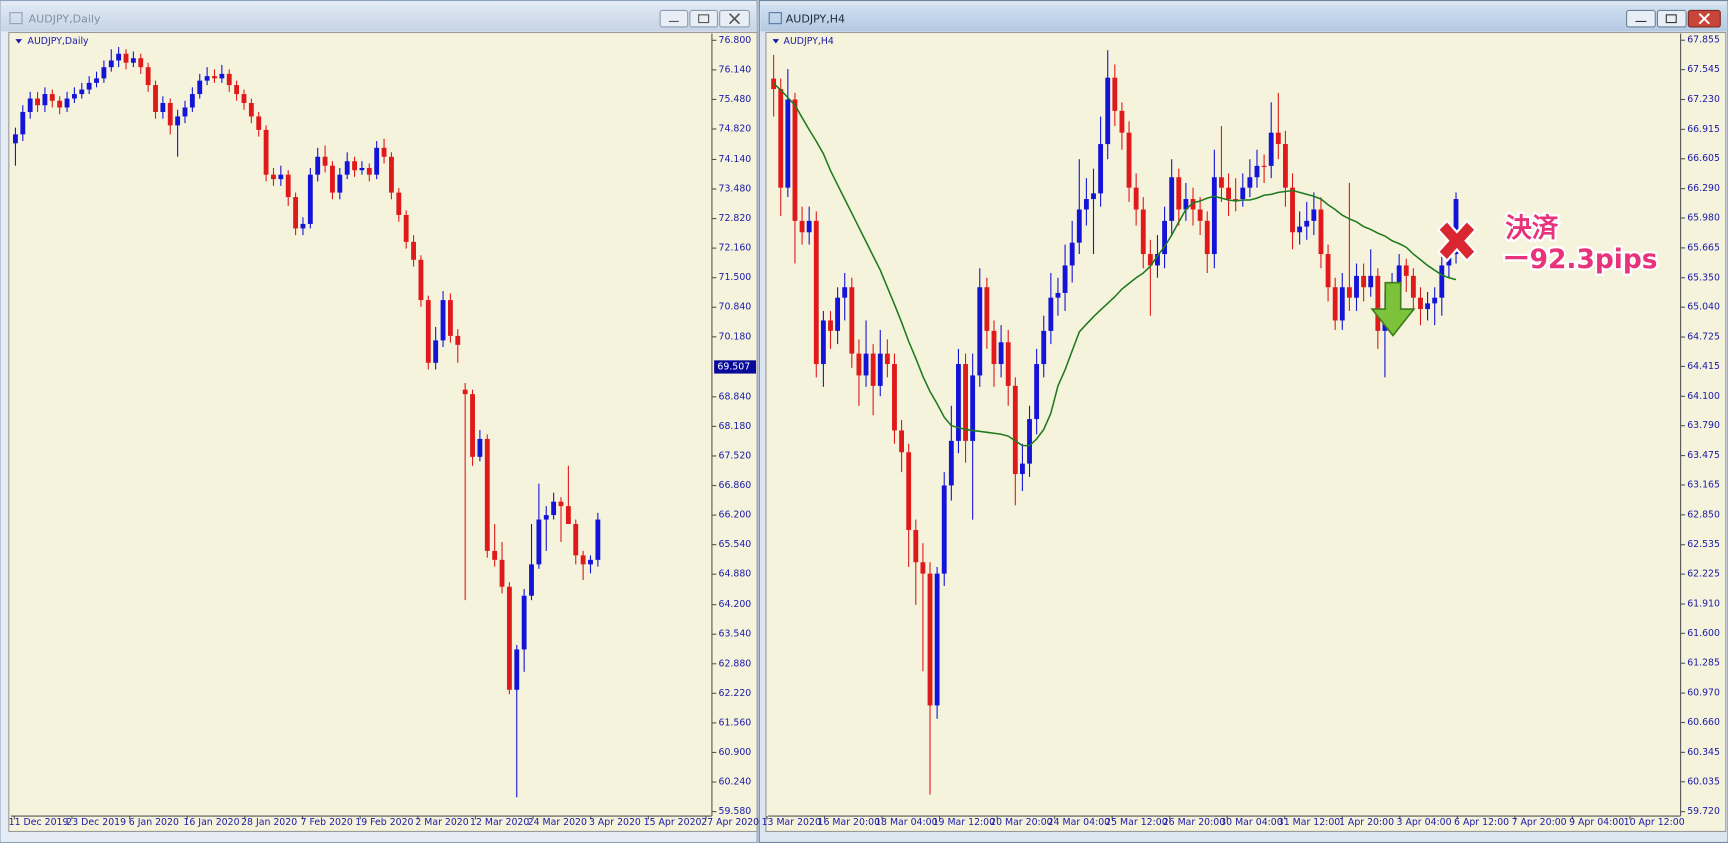 This screenshot has width=1728, height=843. Describe the element at coordinates (673, 822) in the screenshot. I see `x-tick-label: 15 Apr 2020` at that location.